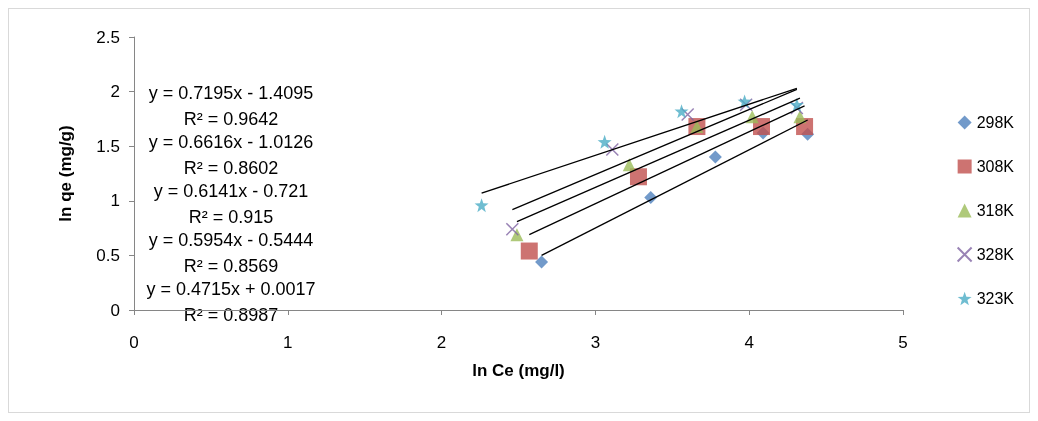 This screenshot has width=1038, height=421. I want to click on x-tick-label: 0, so click(134, 342).